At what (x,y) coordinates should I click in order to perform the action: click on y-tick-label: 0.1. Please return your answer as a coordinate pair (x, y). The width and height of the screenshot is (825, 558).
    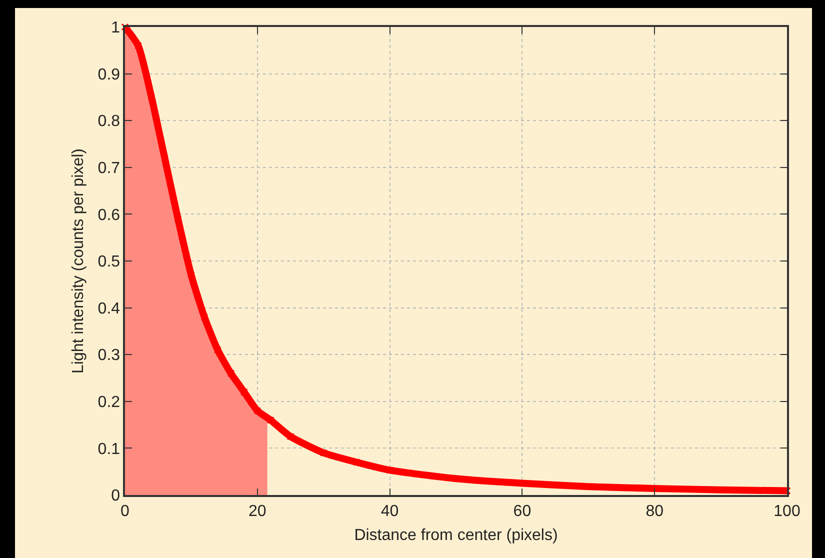
    Looking at the image, I should click on (109, 449).